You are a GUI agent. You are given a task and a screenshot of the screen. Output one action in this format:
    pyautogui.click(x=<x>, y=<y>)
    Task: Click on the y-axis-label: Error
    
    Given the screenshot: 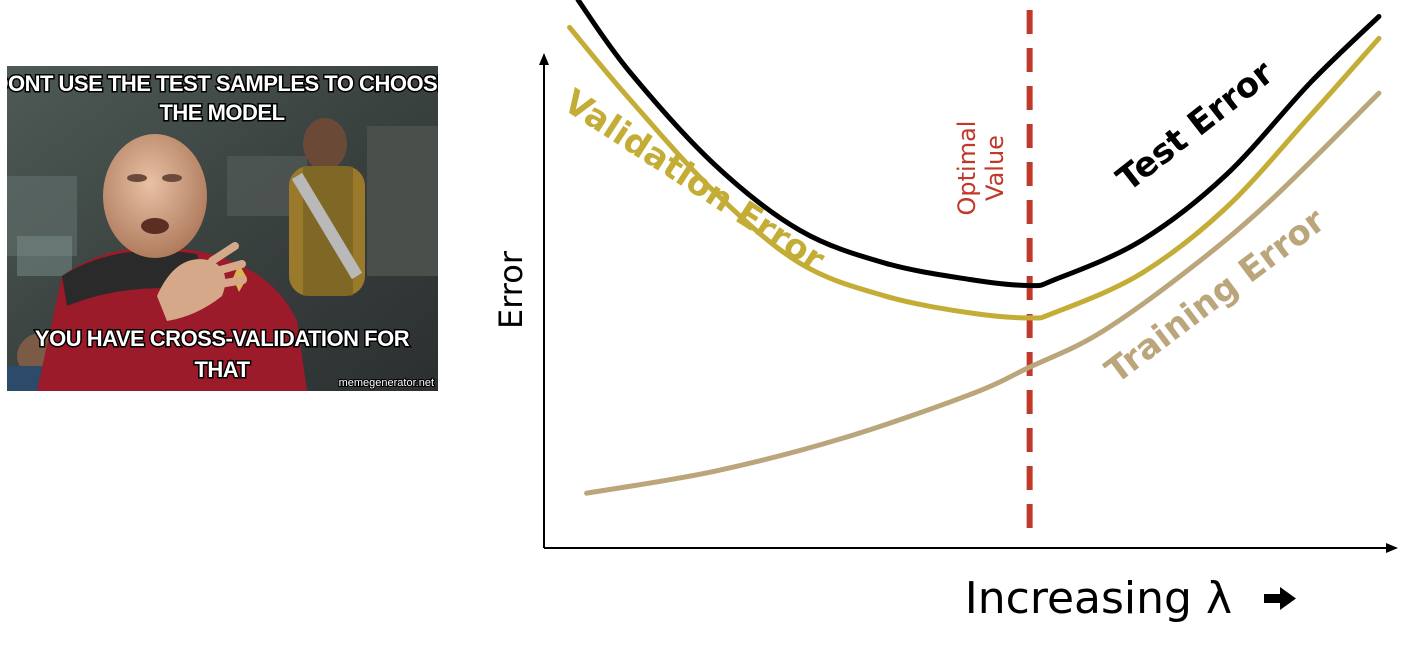 What is the action you would take?
    pyautogui.click(x=511, y=289)
    